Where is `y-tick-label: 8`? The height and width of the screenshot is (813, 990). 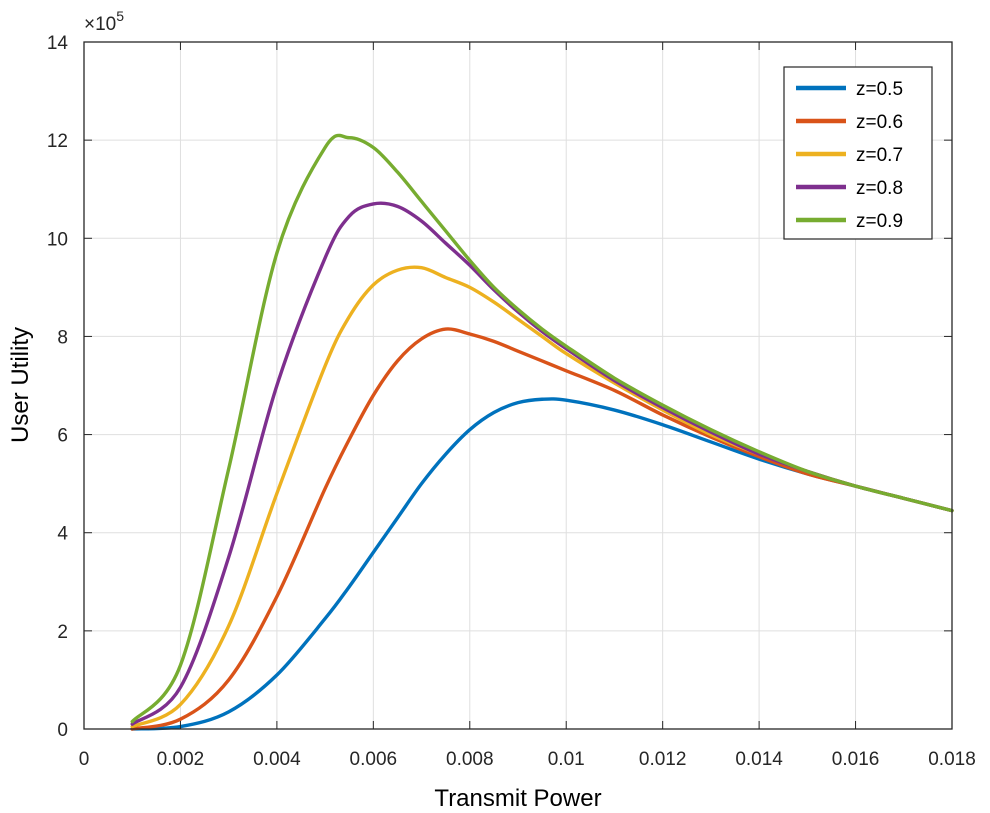 y-tick-label: 8 is located at coordinates (62, 337).